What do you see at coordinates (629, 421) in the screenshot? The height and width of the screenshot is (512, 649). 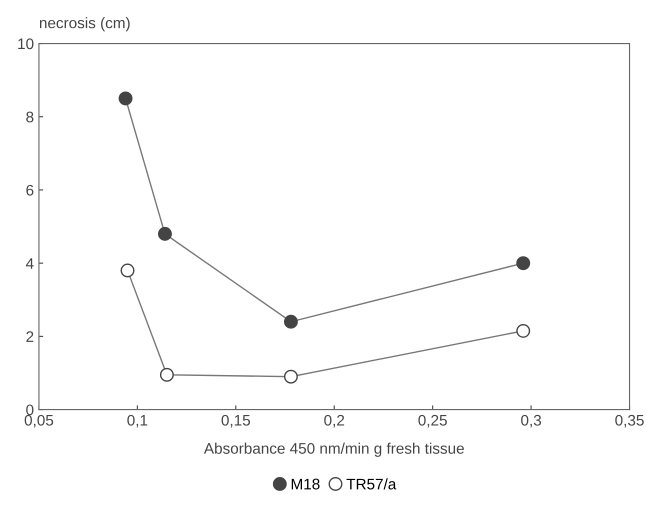 I see `x-tick-label: 0,35` at bounding box center [629, 421].